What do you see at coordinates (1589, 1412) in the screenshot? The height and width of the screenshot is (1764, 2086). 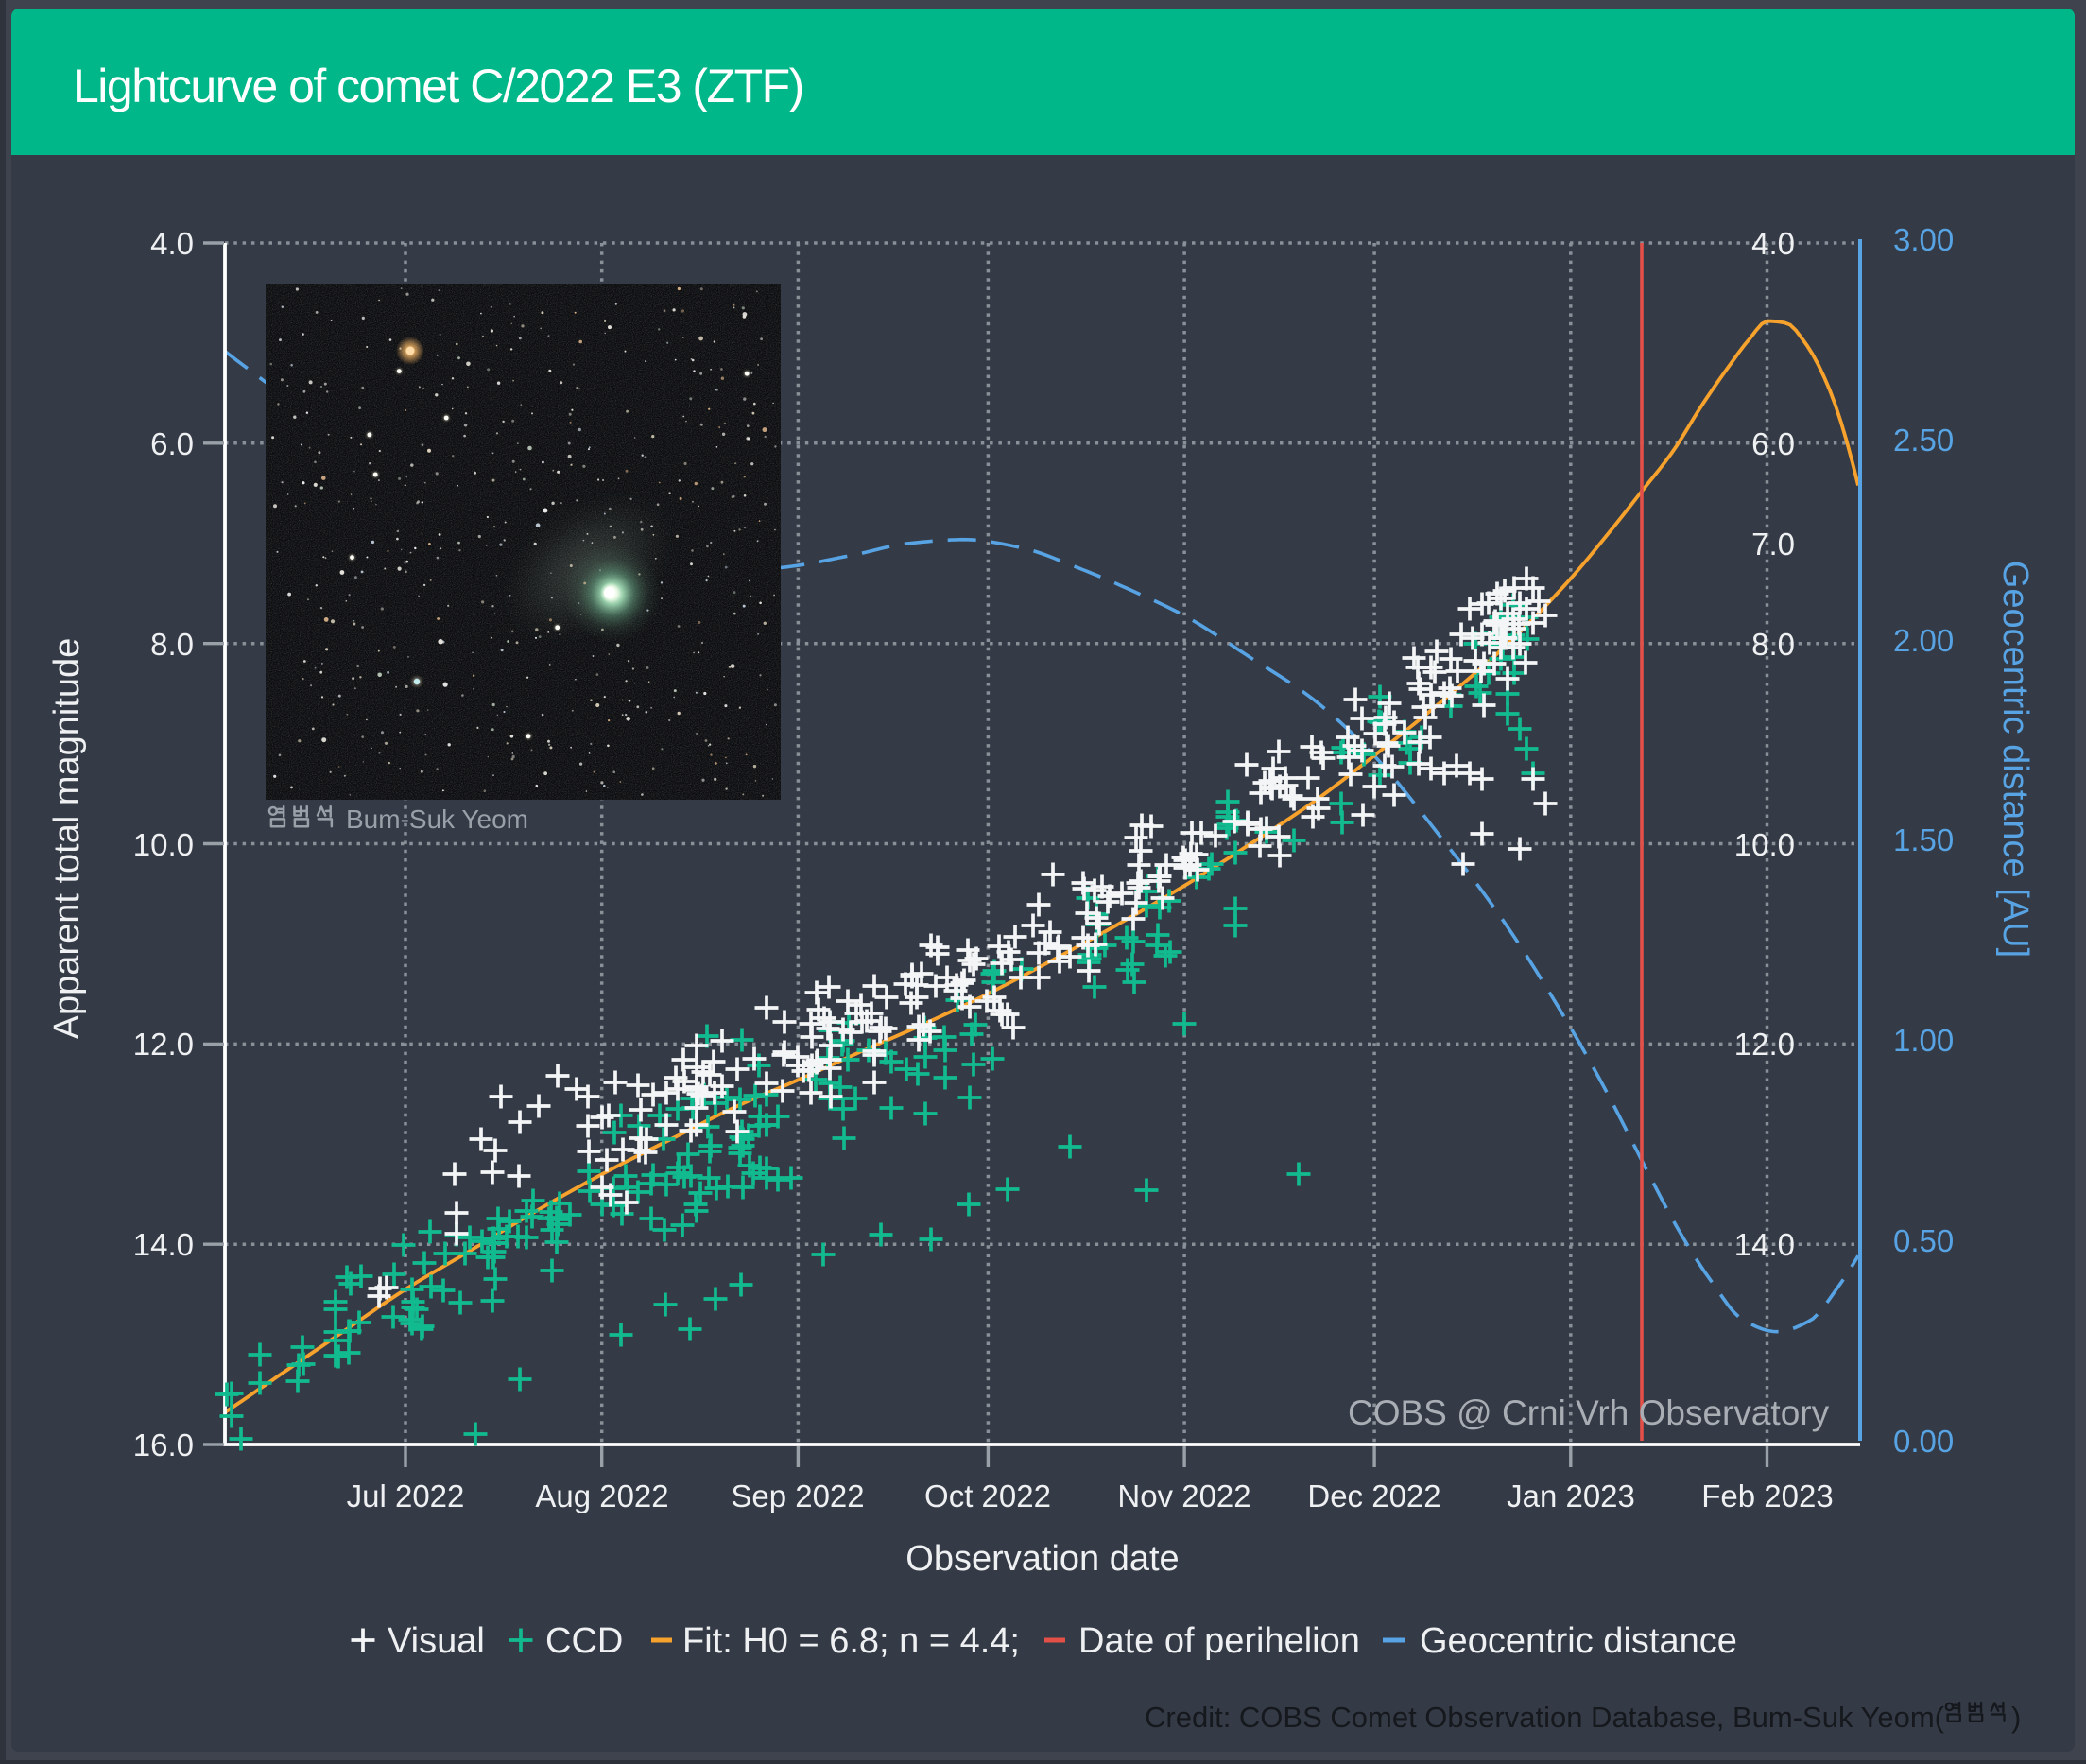 I see `svg-text: COBS @ Crni Vrh Observatory` at bounding box center [1589, 1412].